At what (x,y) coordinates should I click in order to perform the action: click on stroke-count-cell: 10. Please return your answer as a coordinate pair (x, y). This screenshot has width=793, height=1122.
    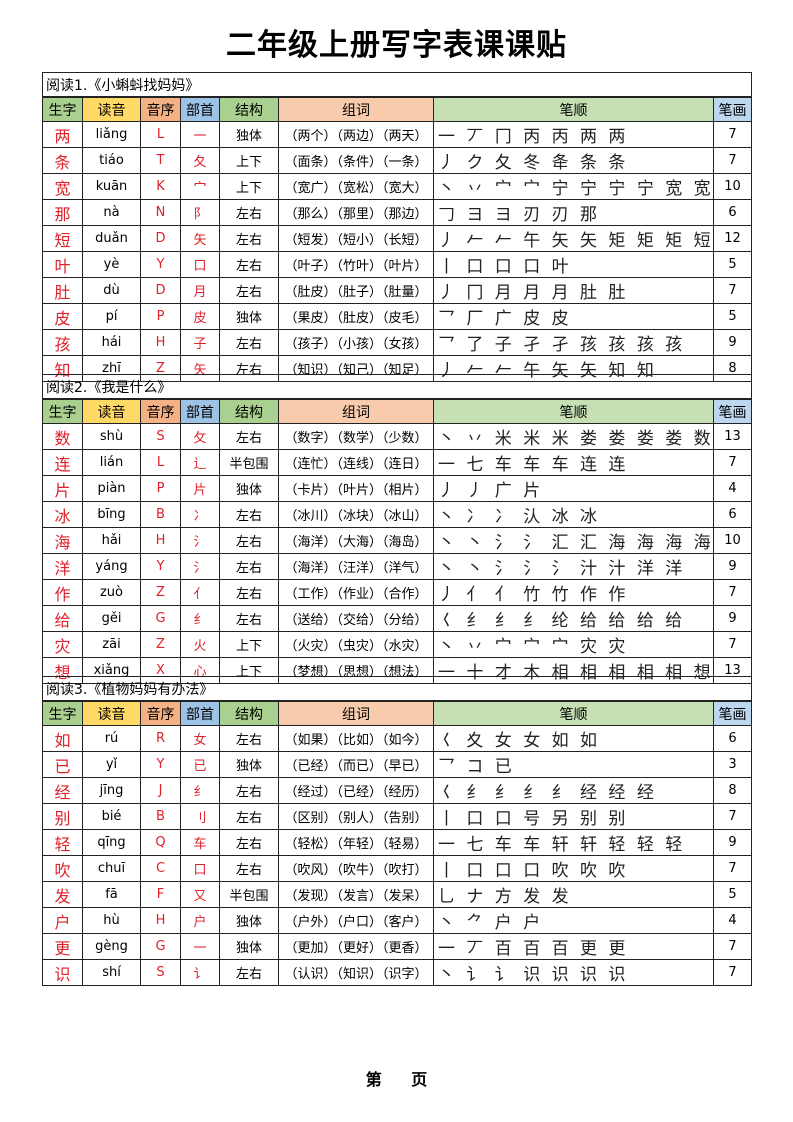
    Looking at the image, I should click on (732, 186).